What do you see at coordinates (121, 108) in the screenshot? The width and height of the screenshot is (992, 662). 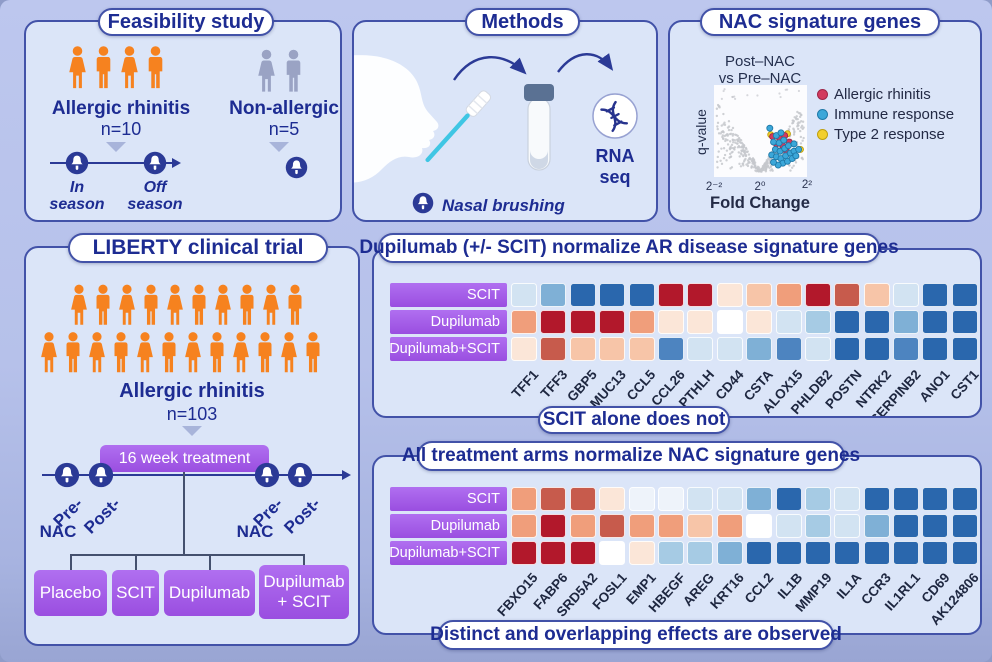 I see `allergic-rhinitis-label: Allergic rhinitis` at bounding box center [121, 108].